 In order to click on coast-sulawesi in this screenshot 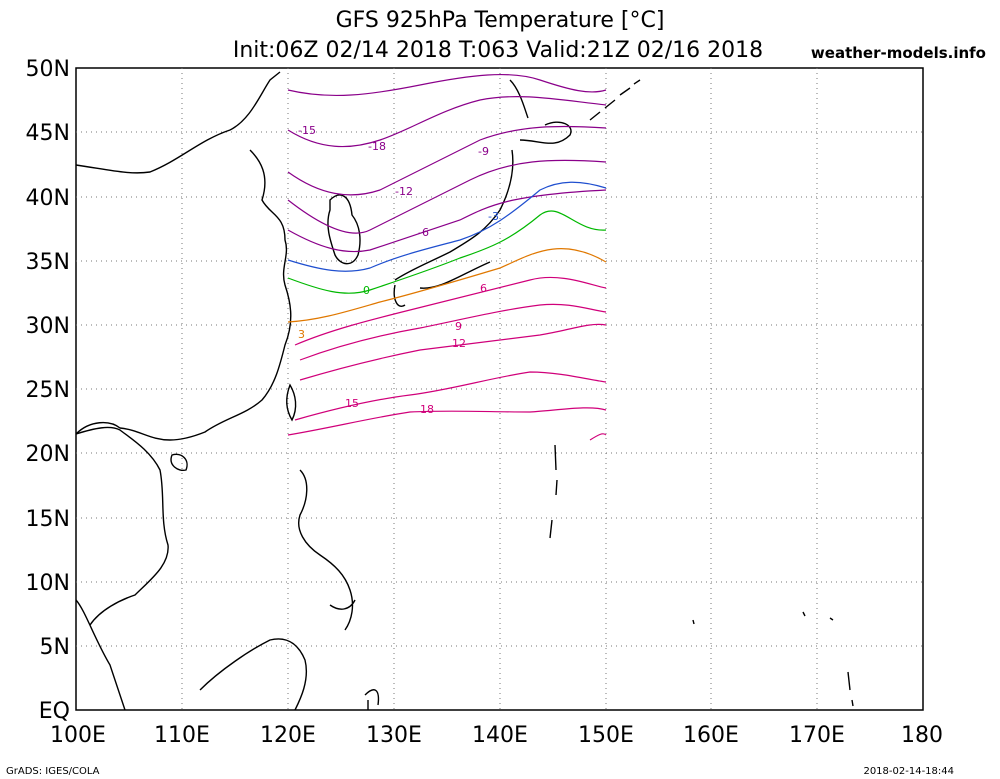, I will do `click(372, 699)`.